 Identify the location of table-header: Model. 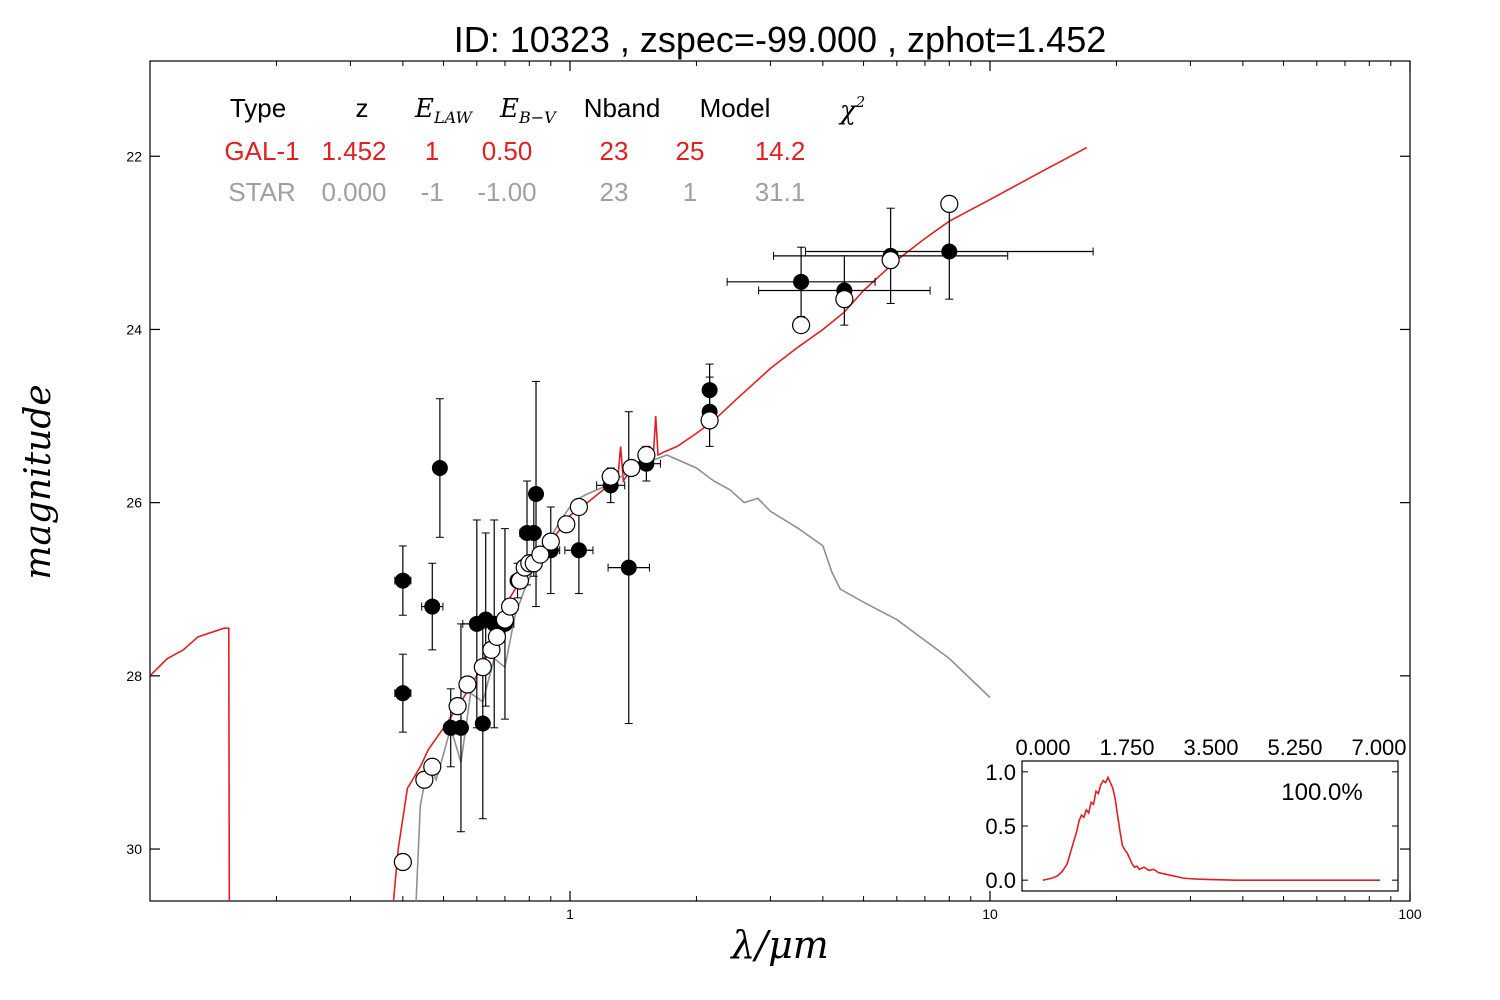
(735, 108).